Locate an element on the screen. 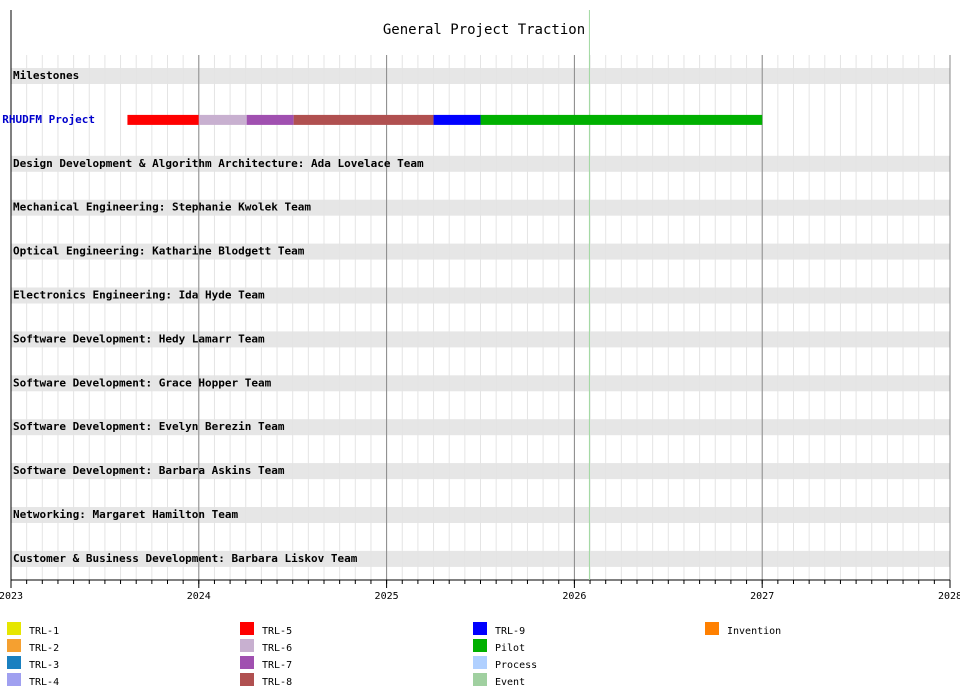 The image size is (960, 700). row-label: Software Development: Grace Hopper Team is located at coordinates (142, 382).